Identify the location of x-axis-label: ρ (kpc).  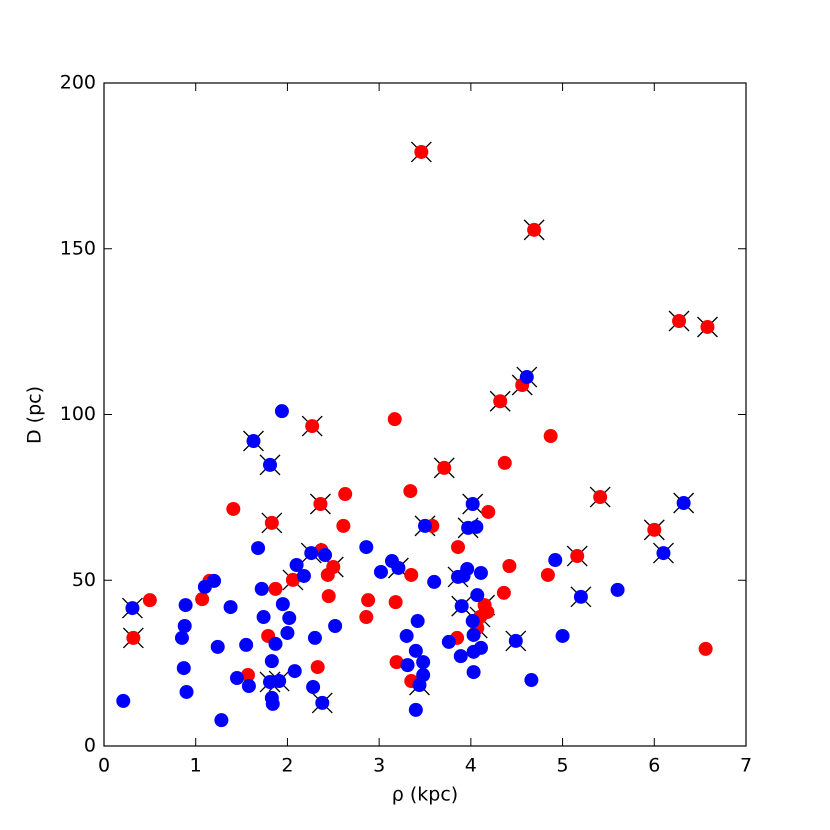
(425, 795).